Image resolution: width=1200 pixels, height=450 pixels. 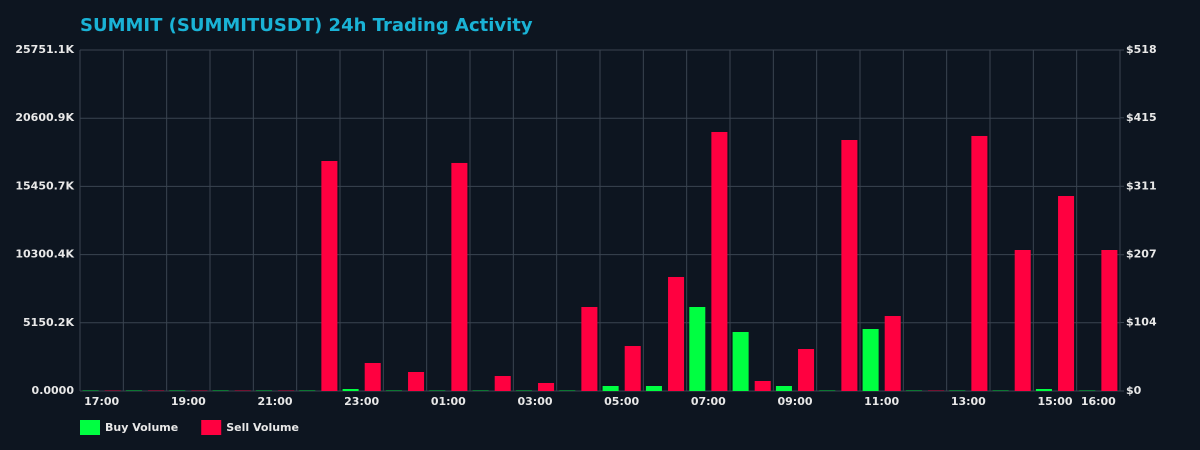 What do you see at coordinates (274, 401) in the screenshot?
I see `x-tick-label: 21:00` at bounding box center [274, 401].